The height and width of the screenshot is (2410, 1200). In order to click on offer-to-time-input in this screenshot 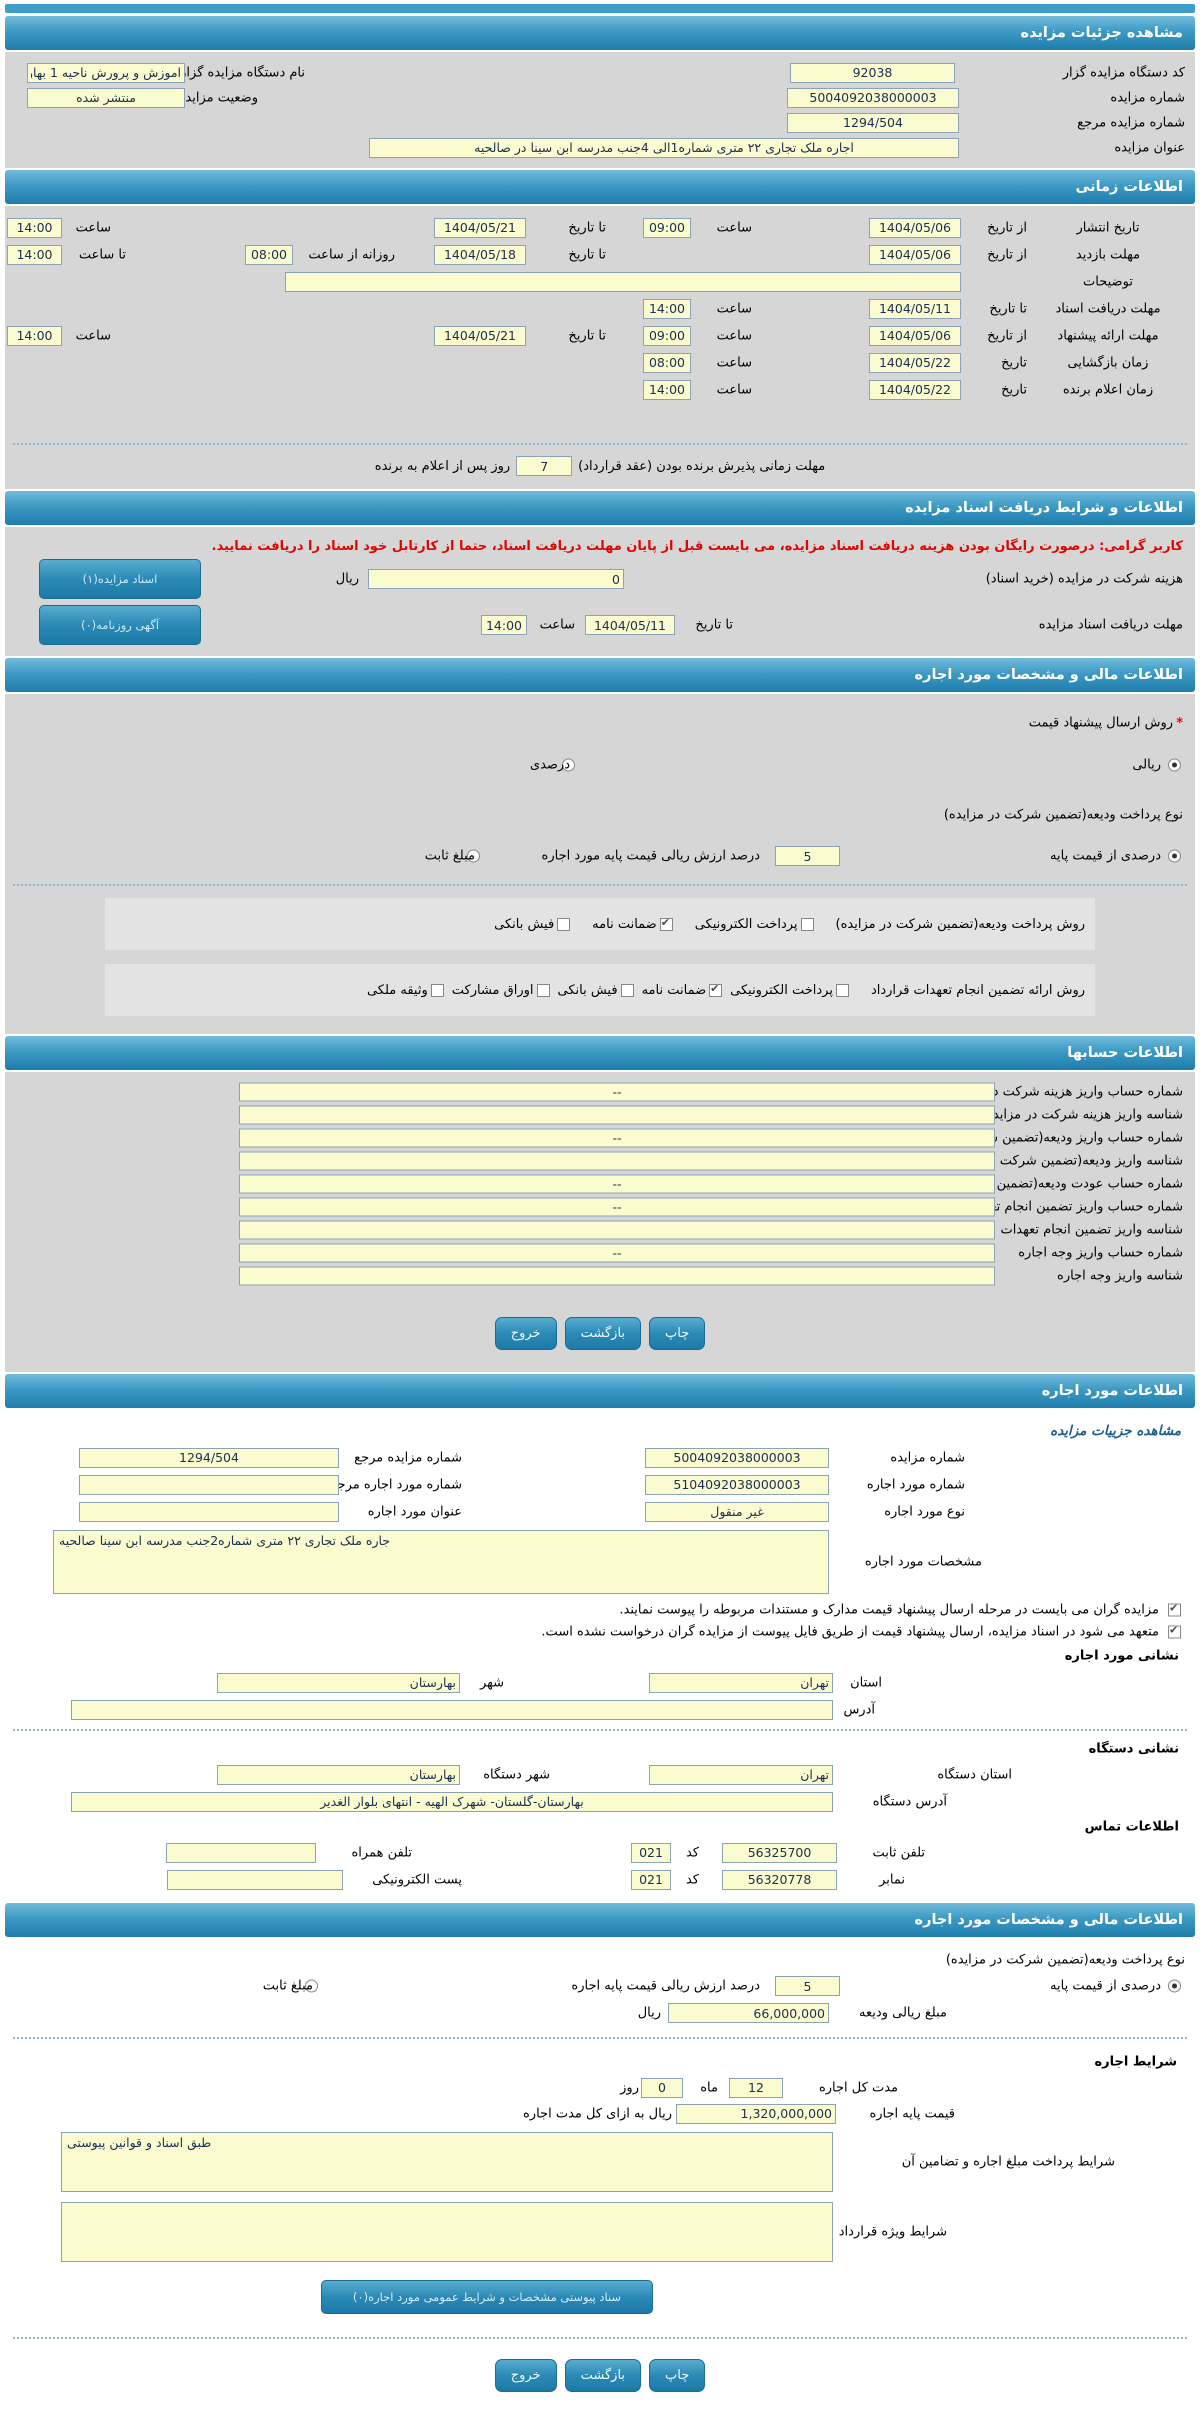, I will do `click(34, 335)`.